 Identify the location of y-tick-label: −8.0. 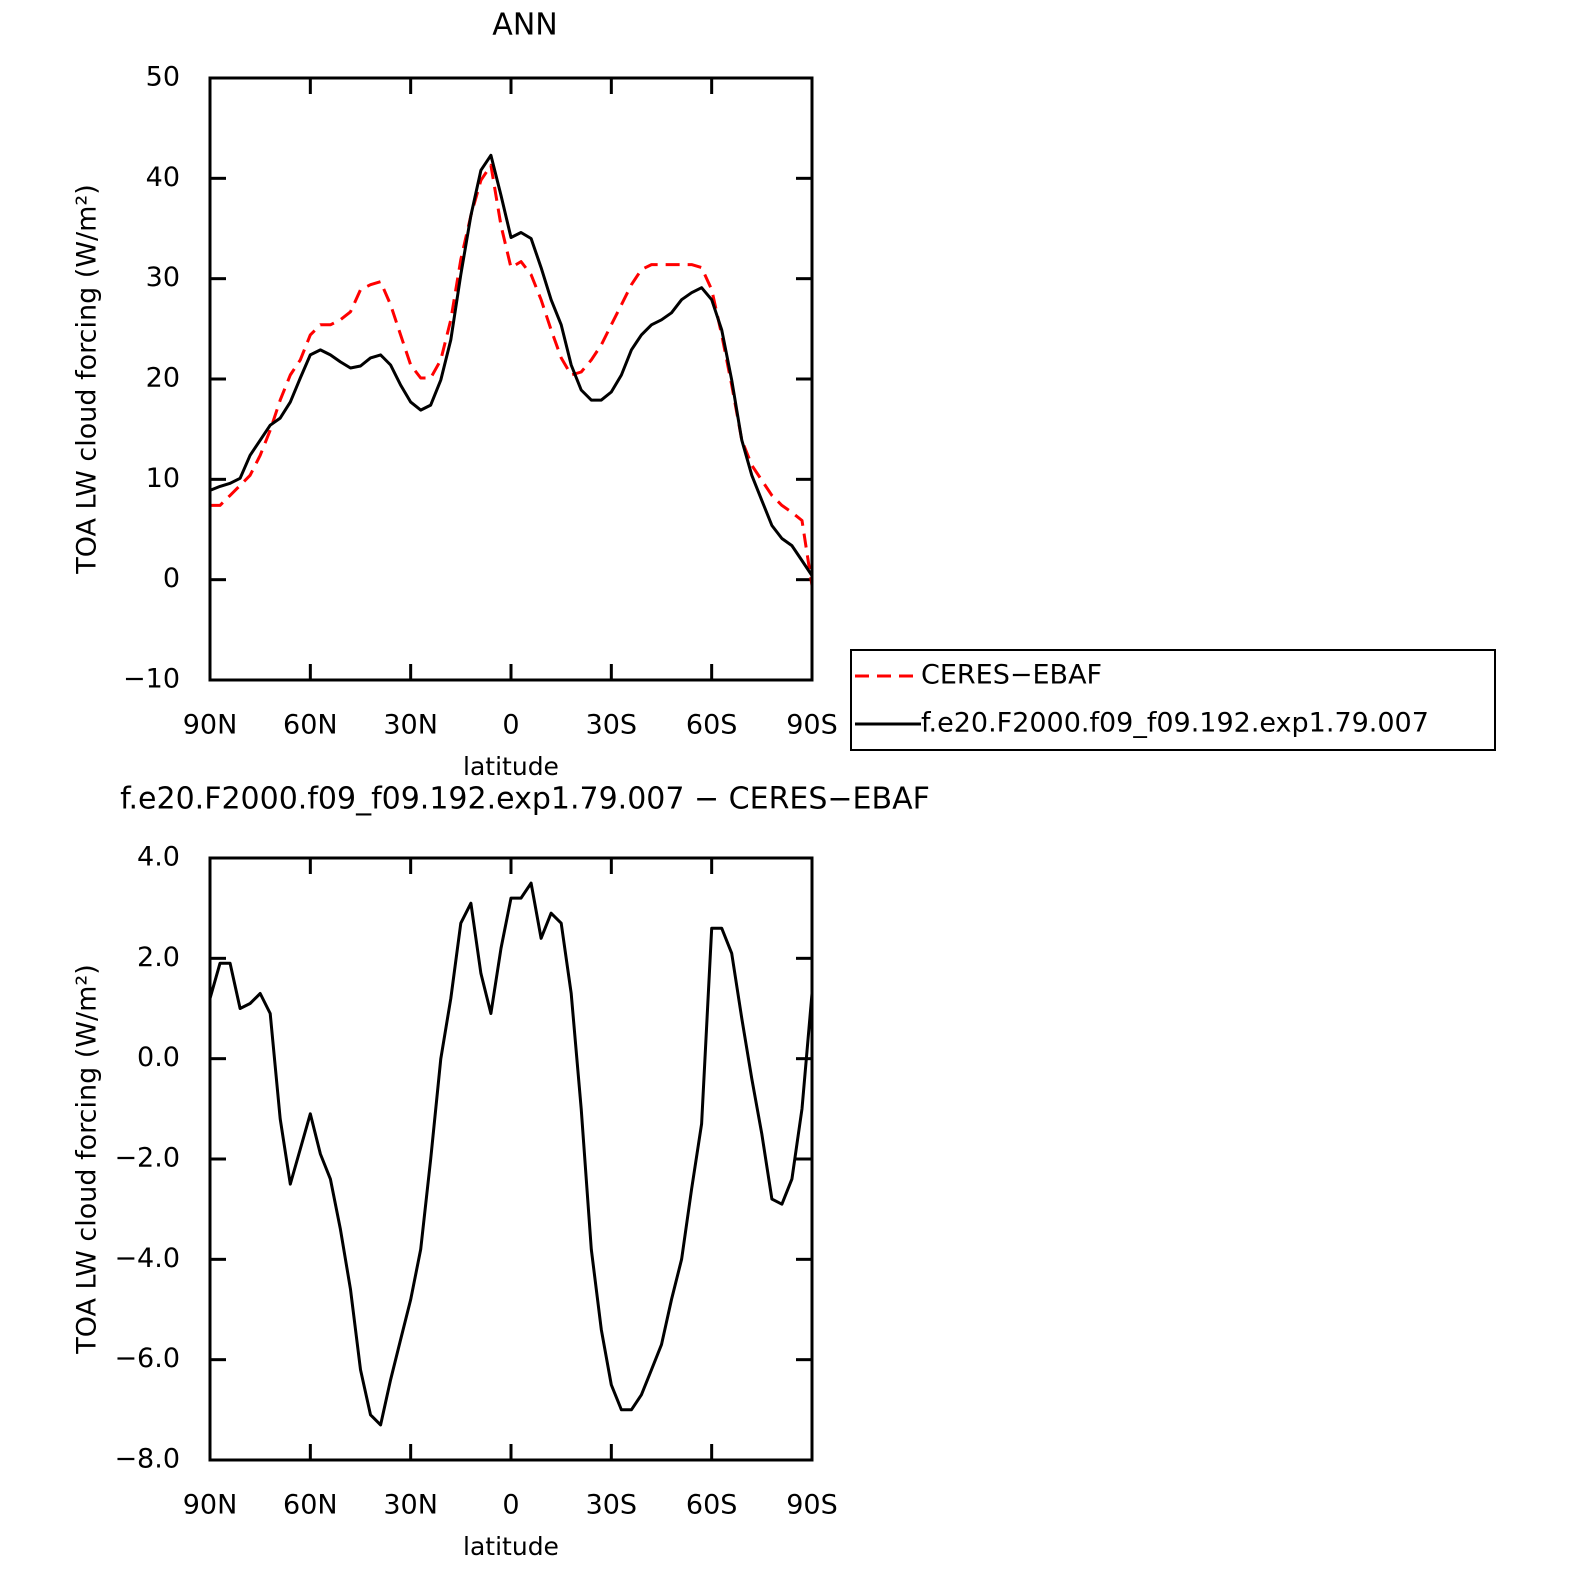
(147, 1459).